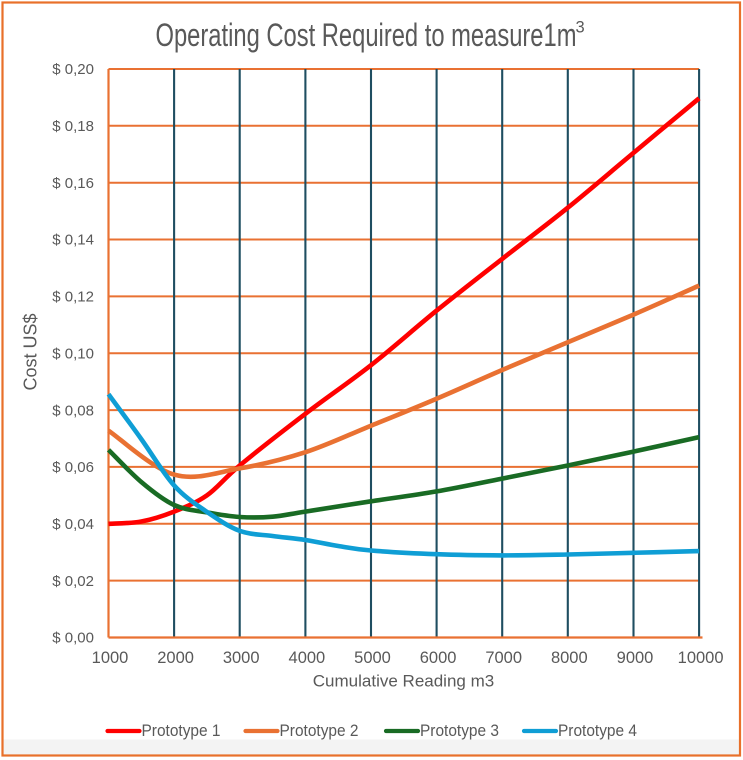  Describe the element at coordinates (73, 638) in the screenshot. I see `svg-text: $ 0,00` at that location.